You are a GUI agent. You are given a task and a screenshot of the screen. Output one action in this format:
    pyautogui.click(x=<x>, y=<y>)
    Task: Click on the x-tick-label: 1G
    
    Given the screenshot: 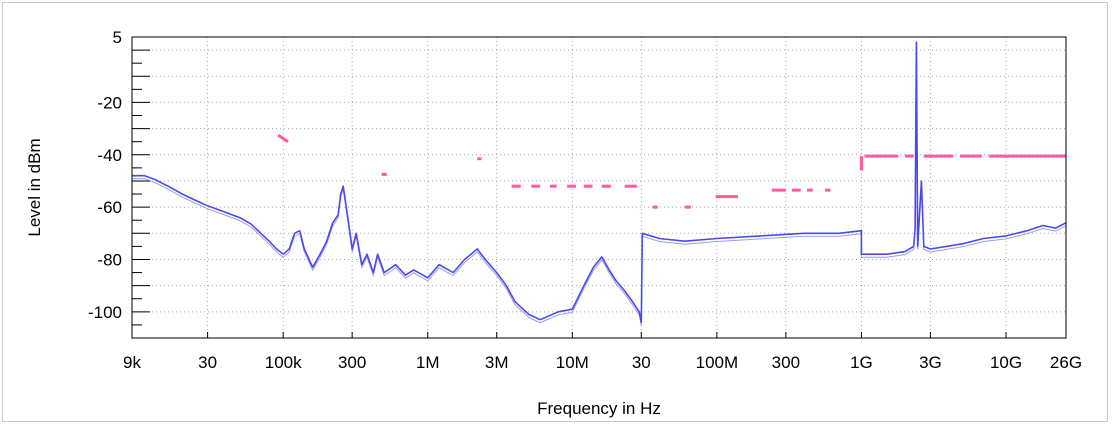 What is the action you would take?
    pyautogui.click(x=861, y=362)
    